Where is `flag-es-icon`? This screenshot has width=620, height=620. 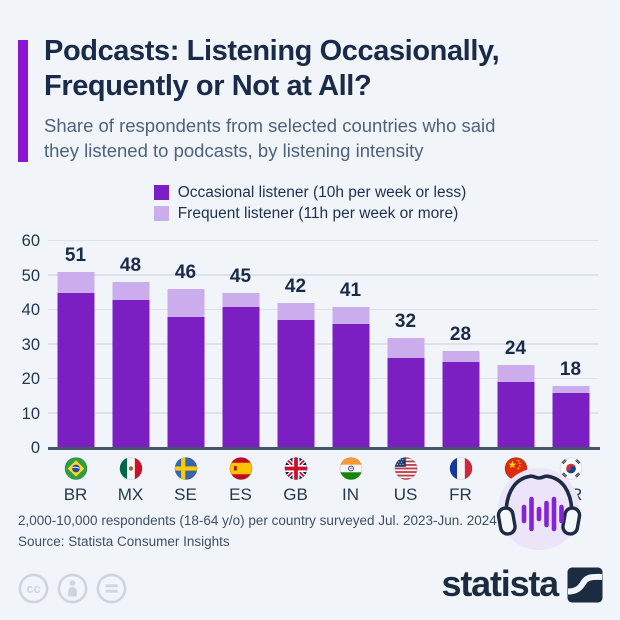 flag-es-icon is located at coordinates (240, 468).